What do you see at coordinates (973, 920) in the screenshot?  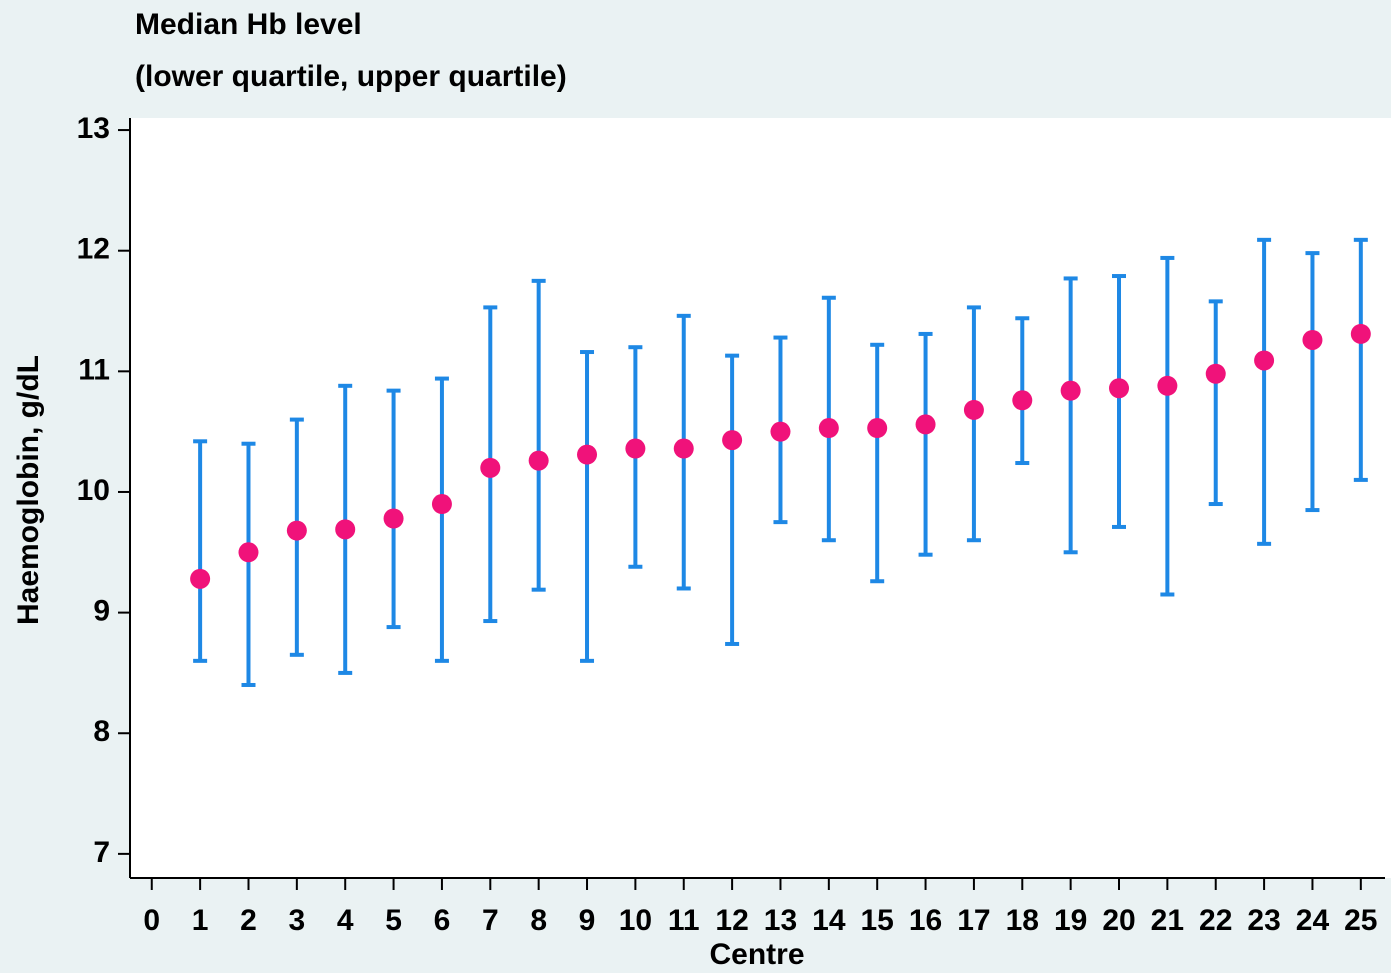 I see `x-tick-label: 17` at bounding box center [973, 920].